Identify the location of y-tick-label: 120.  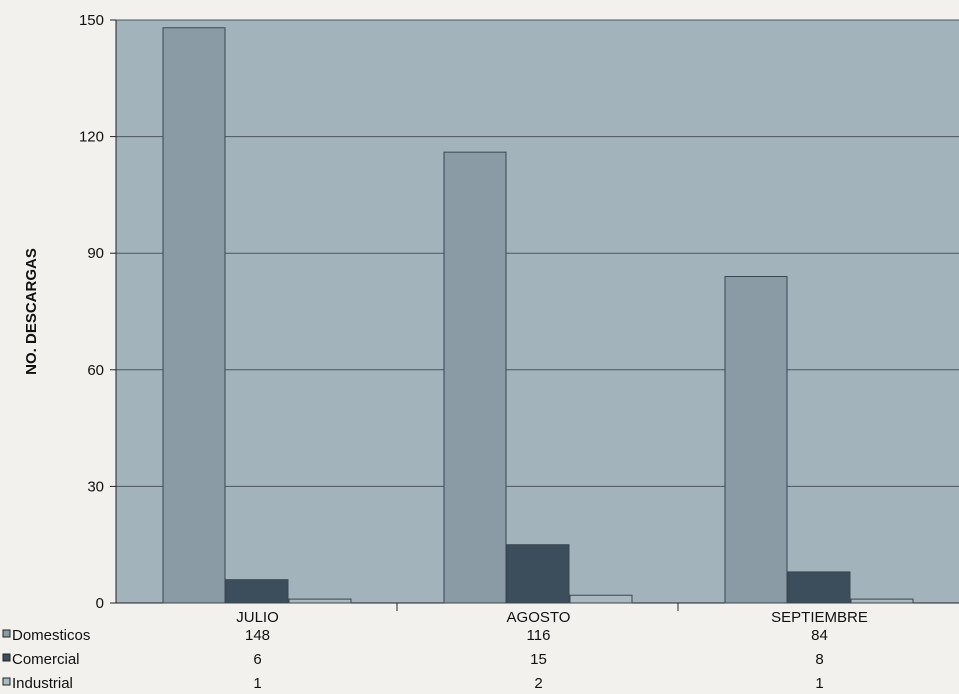
(91, 137).